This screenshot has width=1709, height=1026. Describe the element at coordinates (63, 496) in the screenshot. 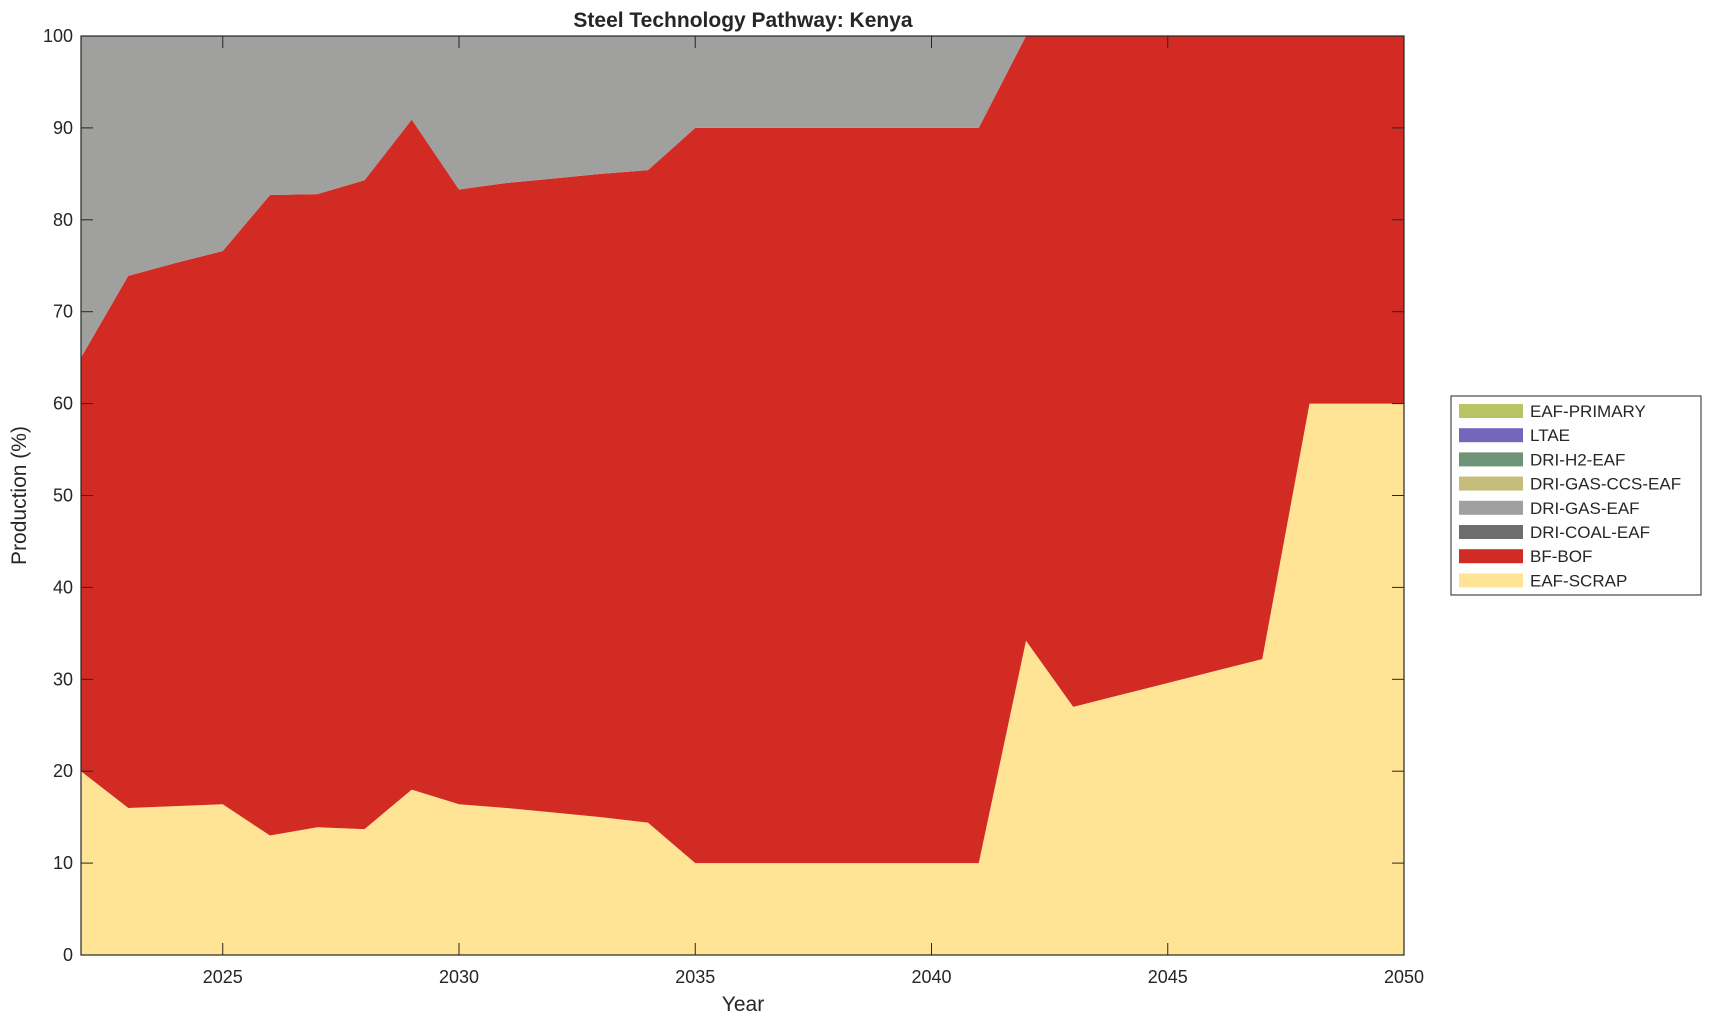

I see `y-tick-label: 50` at that location.